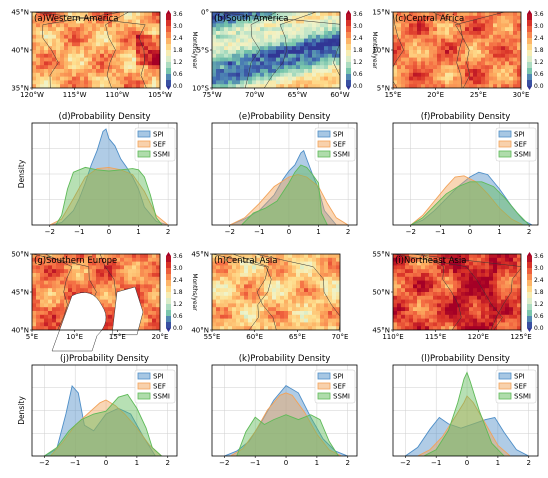  I want to click on density-area-sef, so click(285, 424).